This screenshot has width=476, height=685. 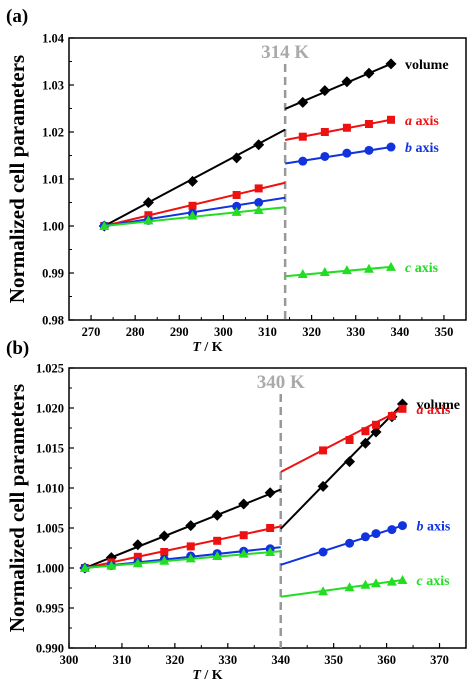 What do you see at coordinates (285, 52) in the screenshot?
I see `transition-label: 314 K` at bounding box center [285, 52].